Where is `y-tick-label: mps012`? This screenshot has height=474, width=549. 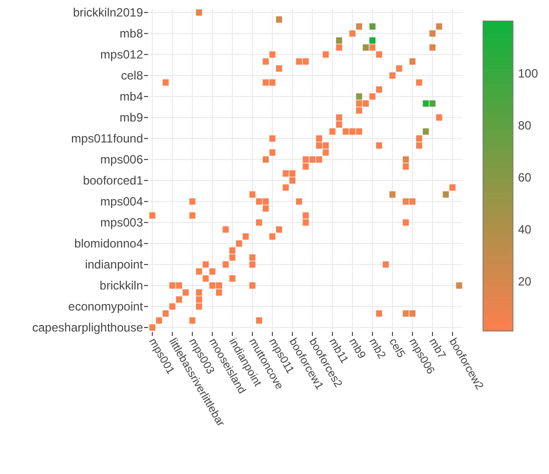
y-tick-label: mps012 is located at coordinates (122, 55).